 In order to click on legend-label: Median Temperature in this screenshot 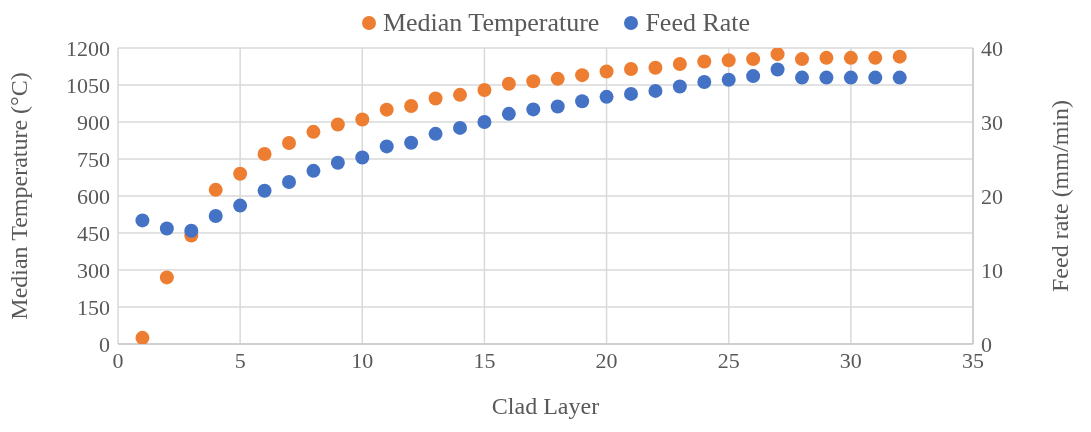, I will do `click(490, 23)`.